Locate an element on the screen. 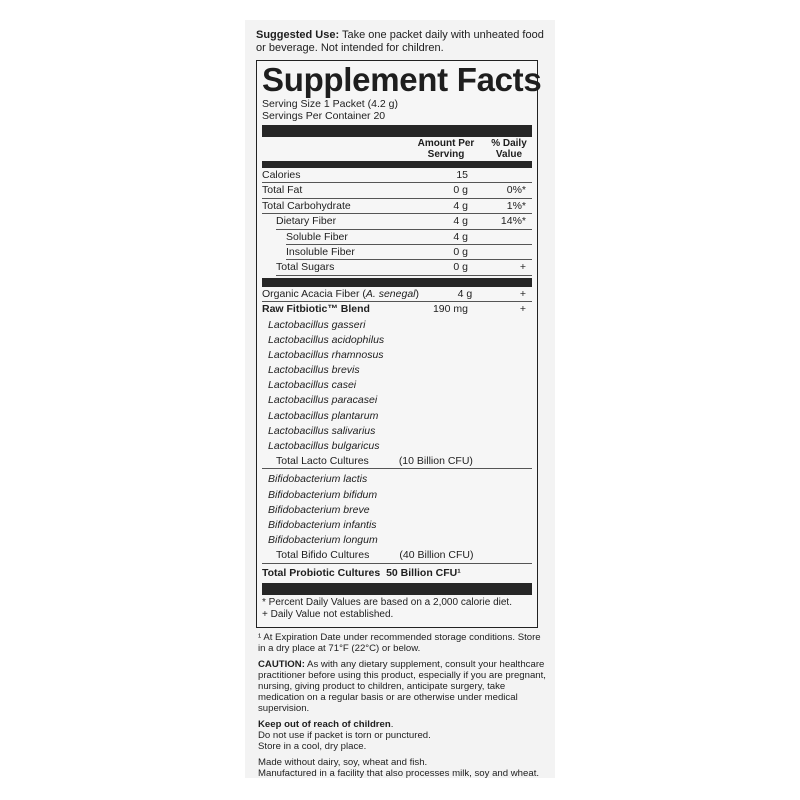 The width and height of the screenshot is (800, 800). nutrient-dv: 14%* is located at coordinates (513, 221).